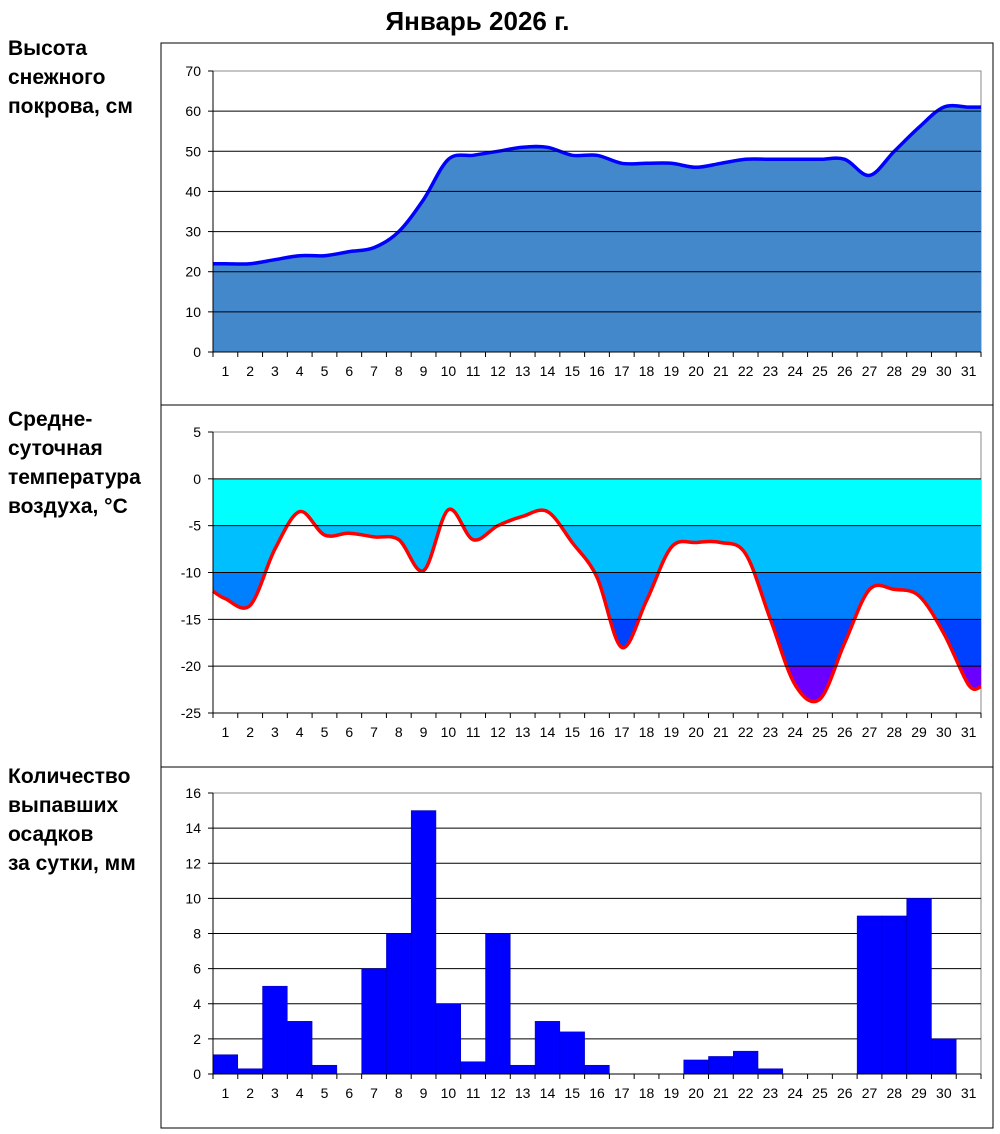 This screenshot has height=1134, width=1000. What do you see at coordinates (399, 1093) in the screenshot?
I see `precip-x-tick-label: 8` at bounding box center [399, 1093].